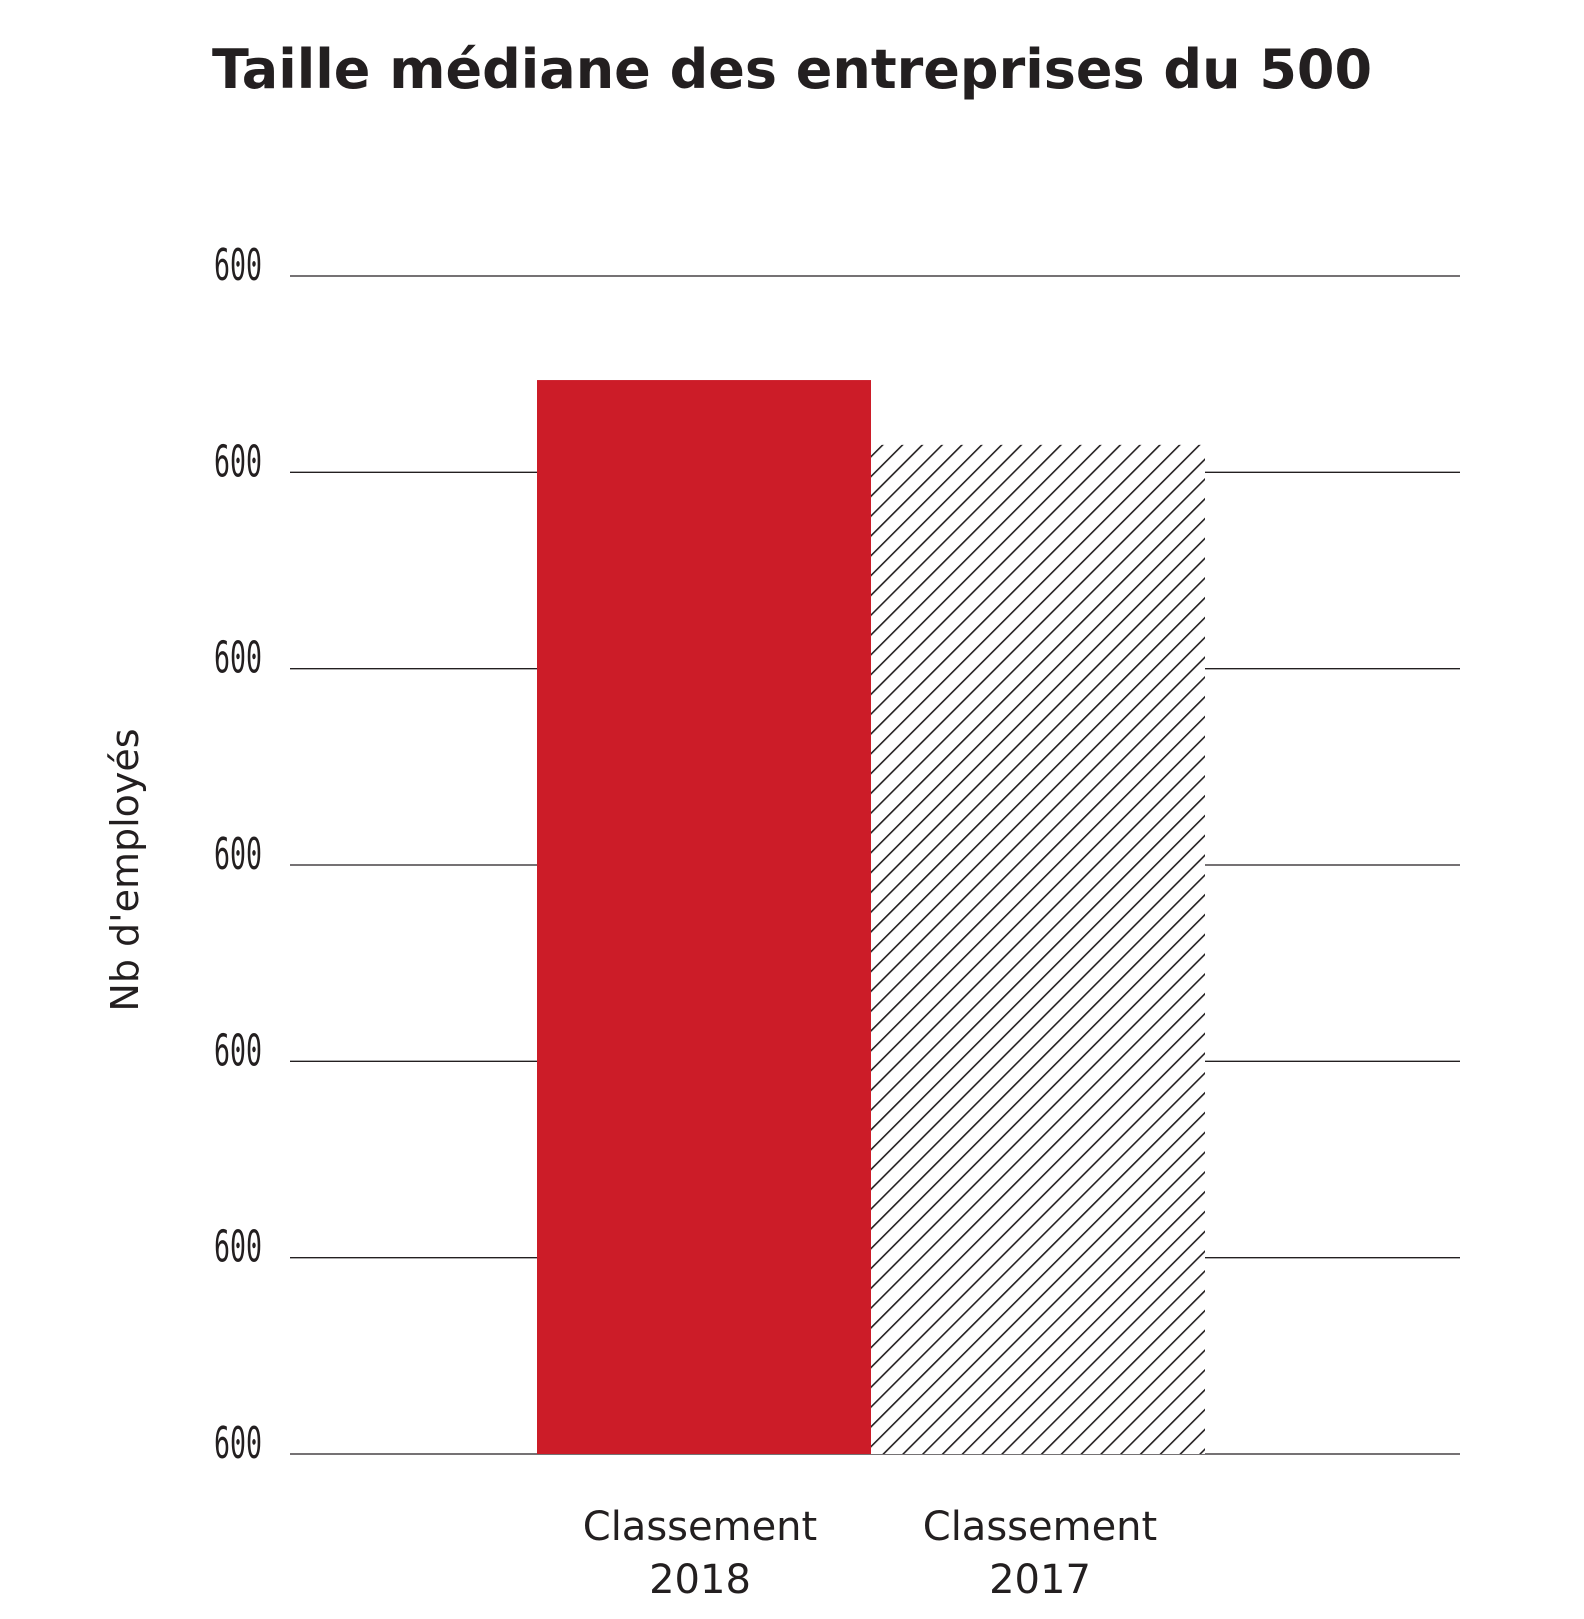 This screenshot has height=1619, width=1584. I want to click on y-axis-ticks: 600 600 600 600 600 600 600, so click(238, 854).